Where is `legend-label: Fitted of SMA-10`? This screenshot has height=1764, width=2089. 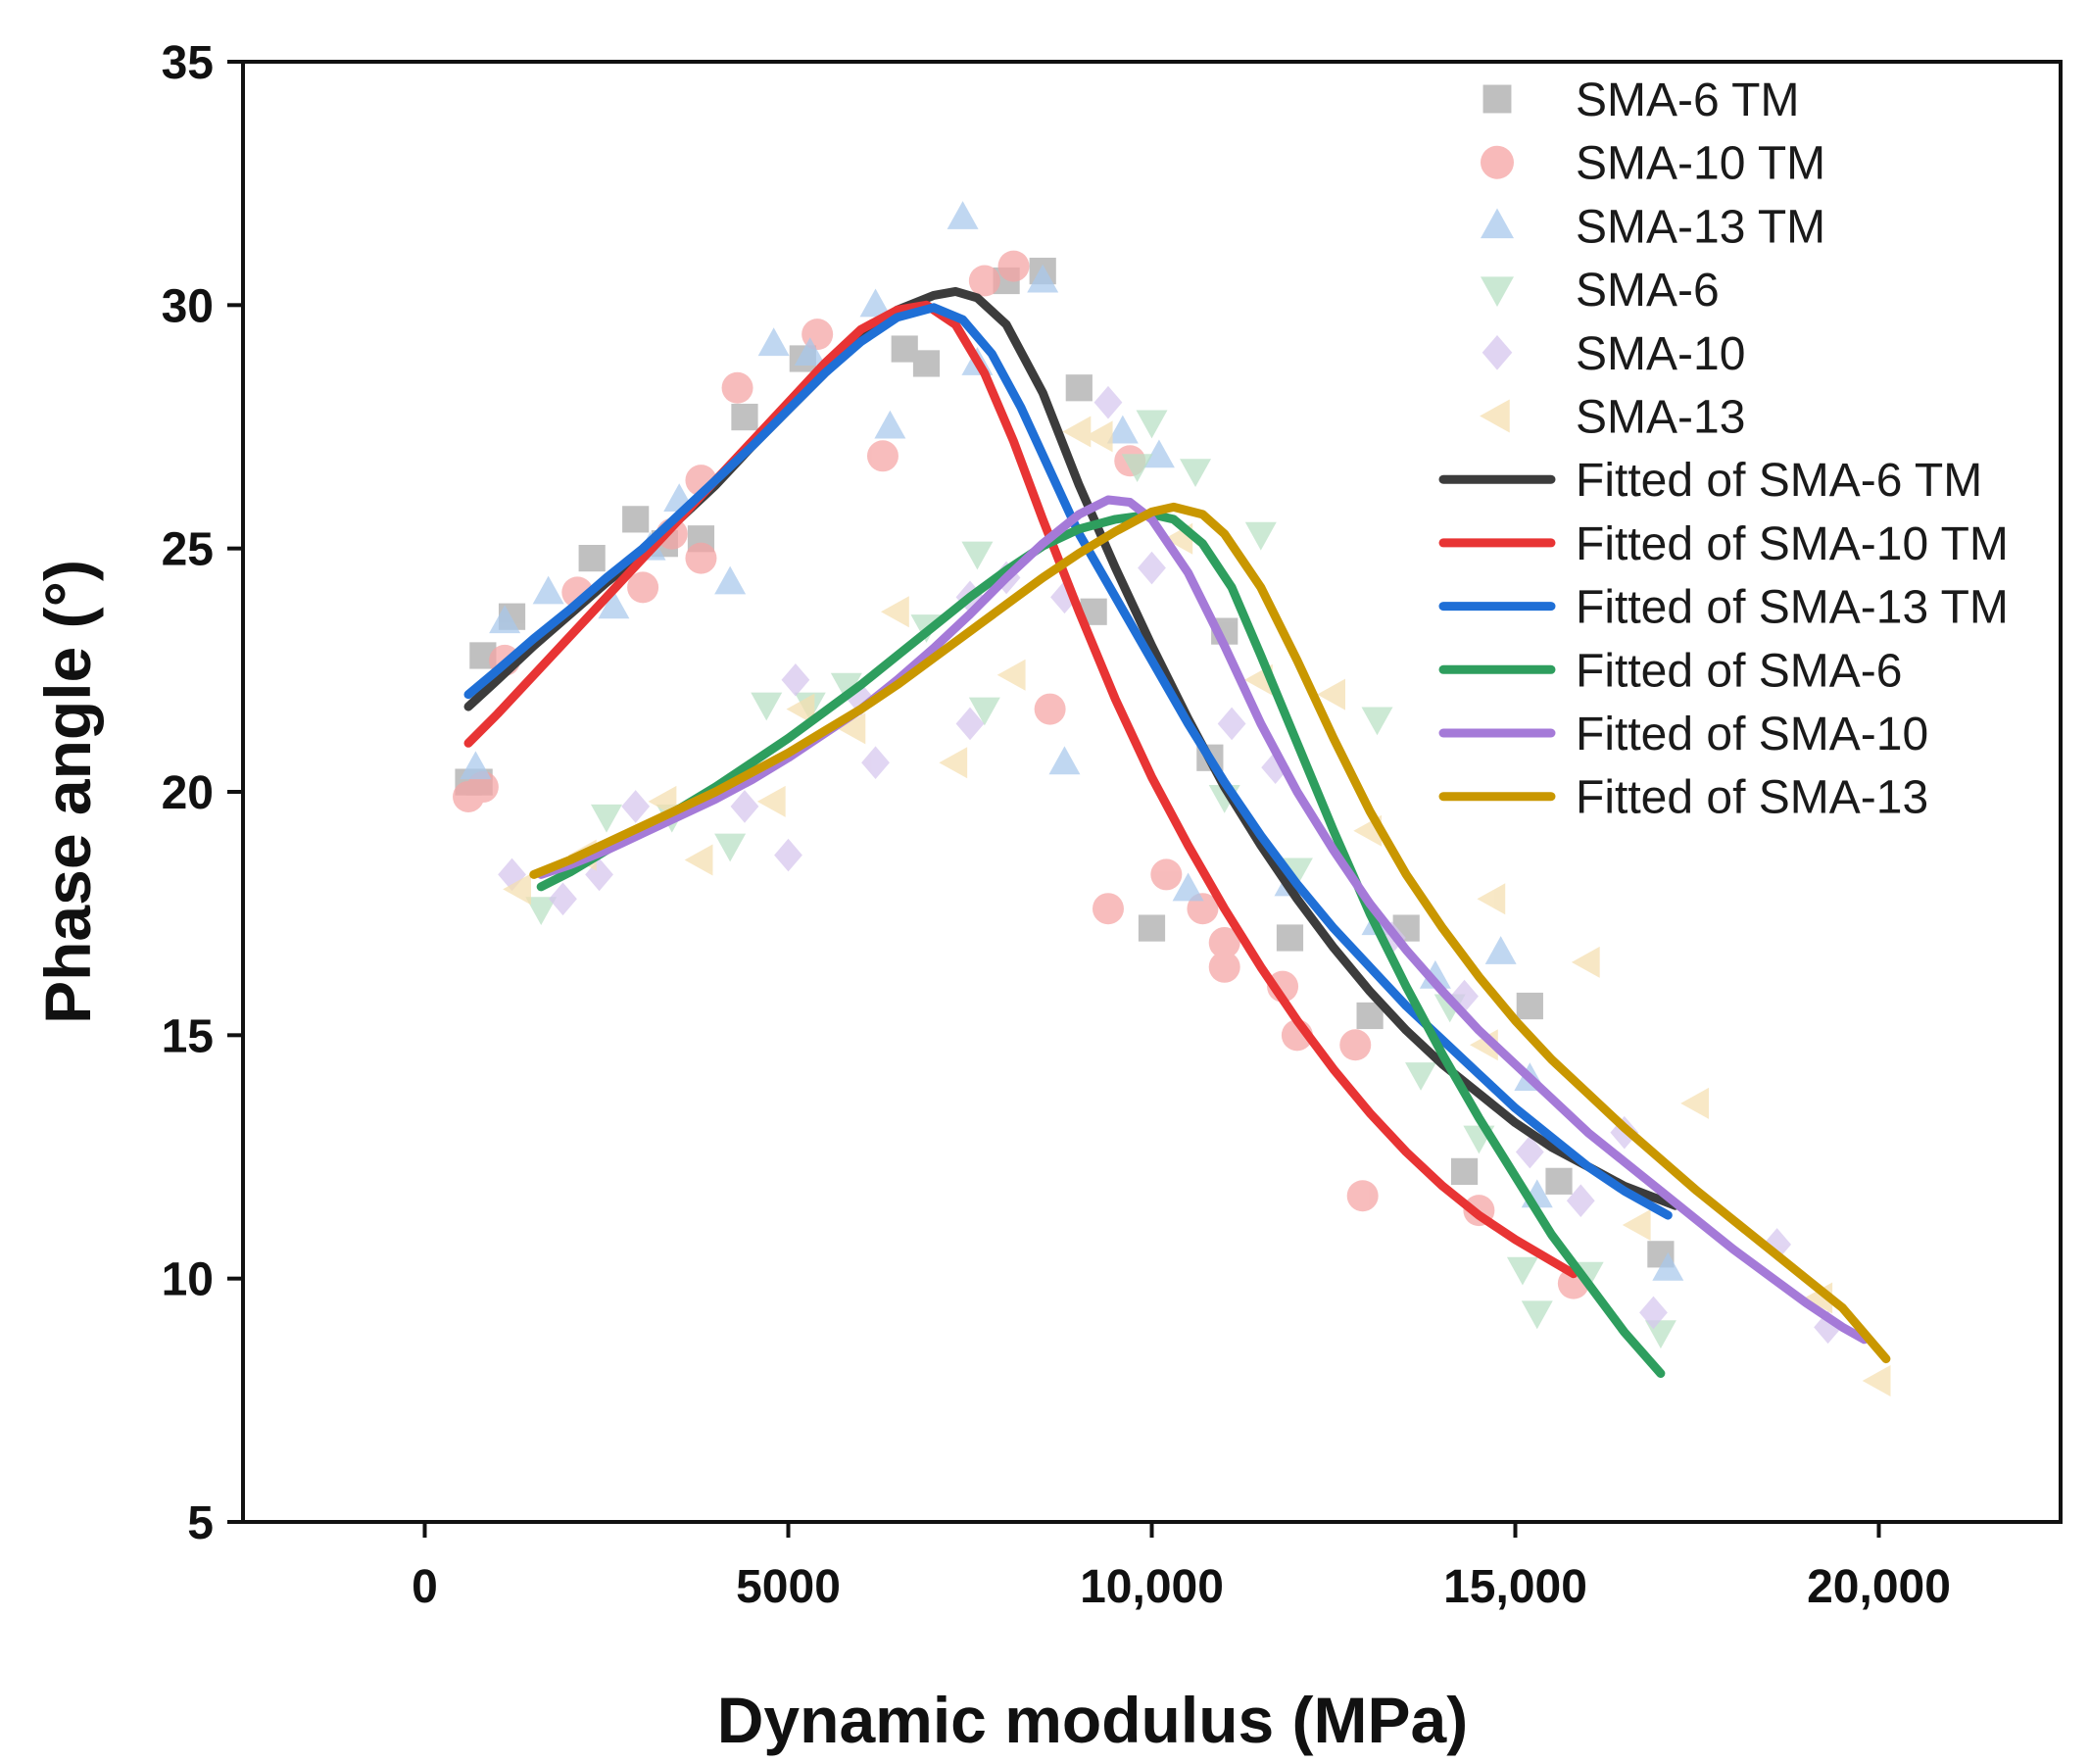 legend-label: Fitted of SMA-10 is located at coordinates (1752, 734).